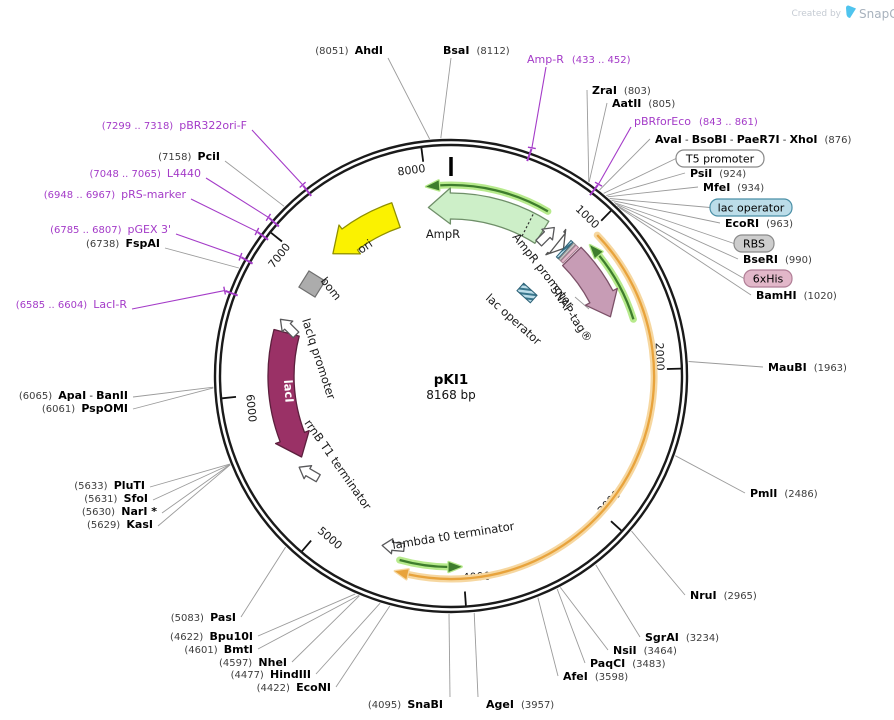  What do you see at coordinates (753, 139) in the screenshot?
I see `enzyme-label-avai: AvaI - BsoBI - PaeR7I - XhoI (876)` at bounding box center [753, 139].